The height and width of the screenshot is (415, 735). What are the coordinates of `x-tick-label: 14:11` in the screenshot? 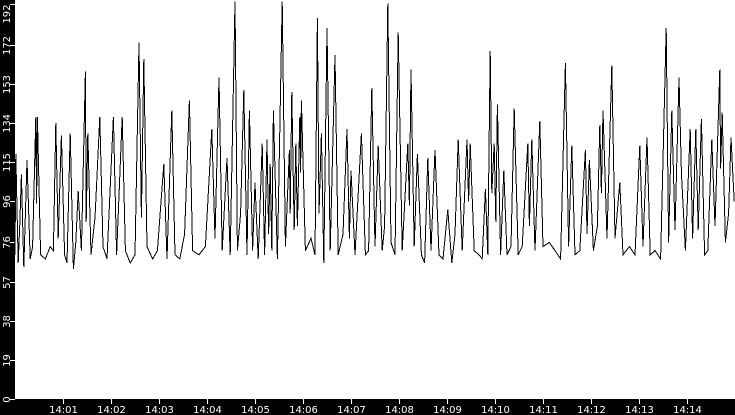 It's located at (543, 410).